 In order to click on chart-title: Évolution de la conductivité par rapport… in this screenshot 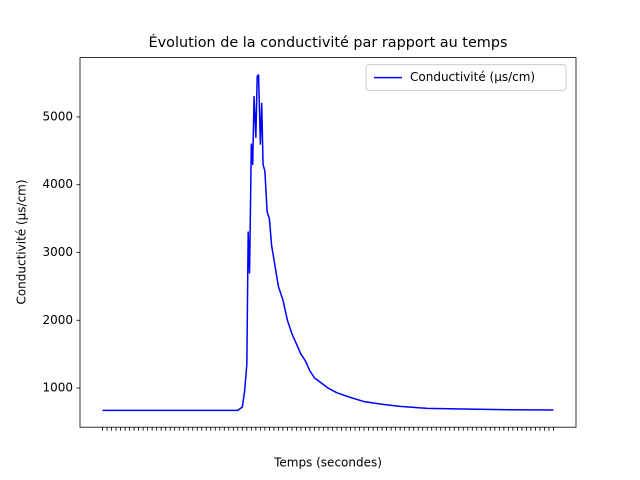, I will do `click(328, 42)`.